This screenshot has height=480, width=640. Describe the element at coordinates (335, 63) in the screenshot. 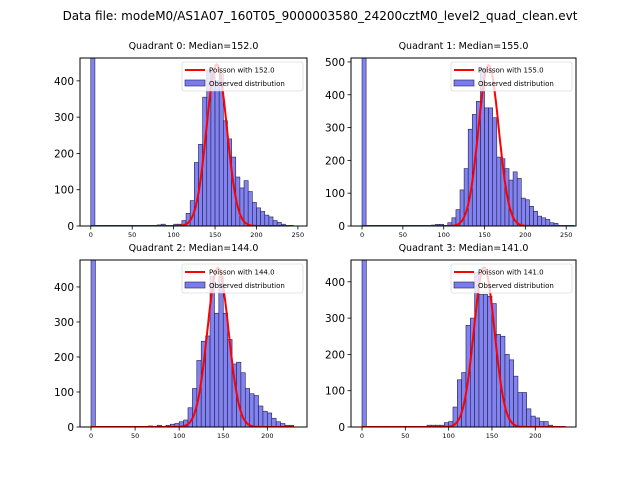

I see `y-tick-label: 500` at that location.